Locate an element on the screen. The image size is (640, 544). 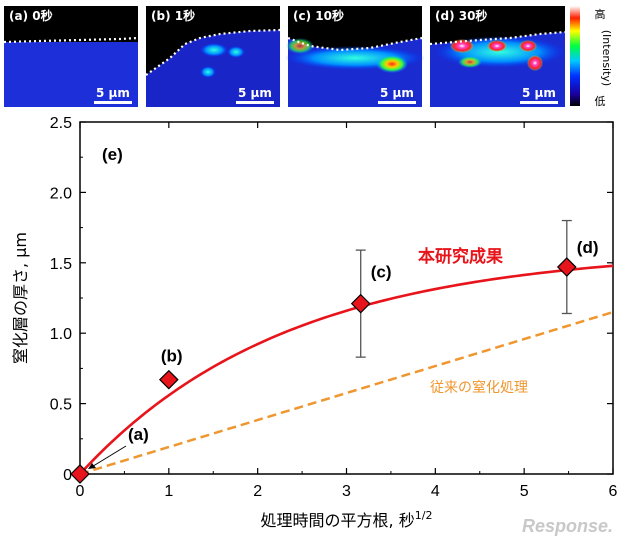
x-tick-label: 5 is located at coordinates (524, 491).